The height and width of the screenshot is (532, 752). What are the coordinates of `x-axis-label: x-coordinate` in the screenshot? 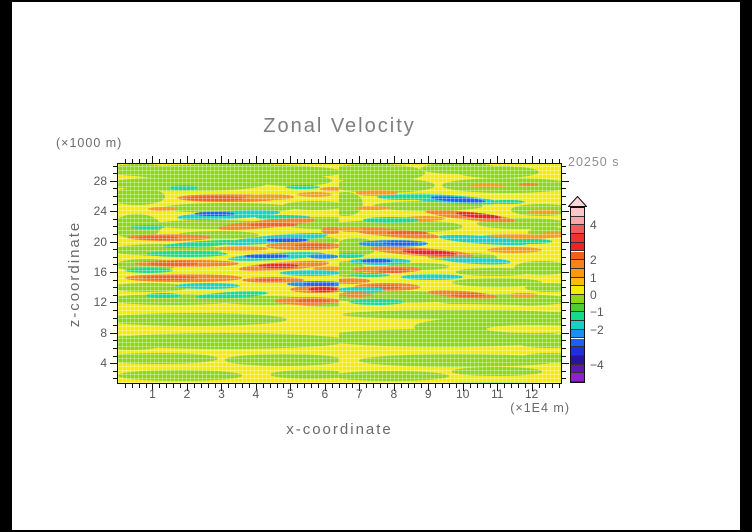 It's located at (339, 429).